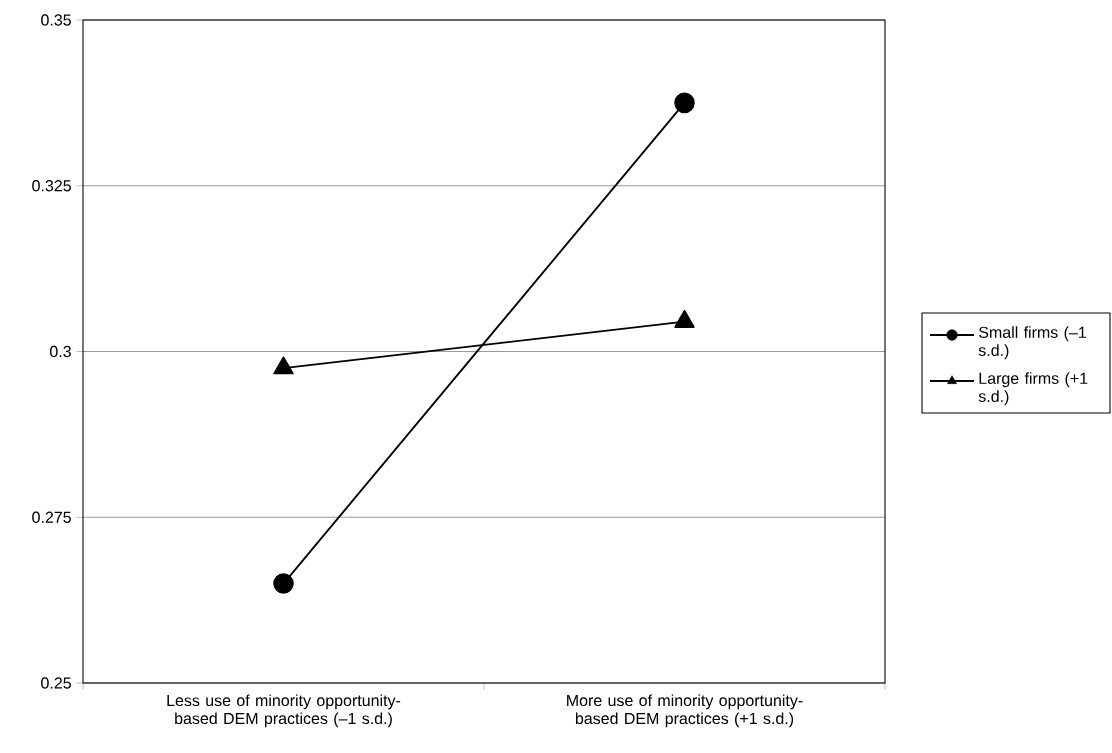 The image size is (1112, 753). What do you see at coordinates (284, 711) in the screenshot?
I see `x-tick-label: Less use of minority opportunity-based DEM practices (–1 s.d.)` at bounding box center [284, 711].